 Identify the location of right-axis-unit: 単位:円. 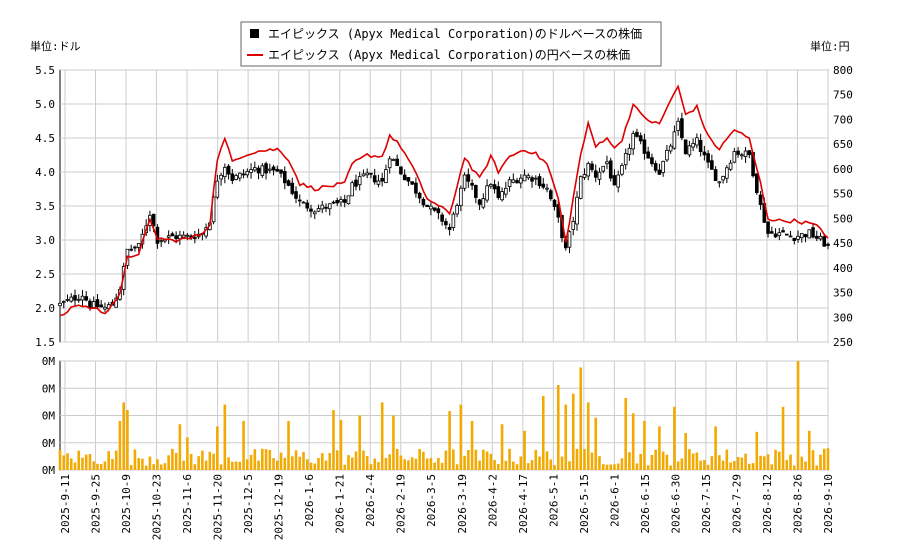
(830, 46).